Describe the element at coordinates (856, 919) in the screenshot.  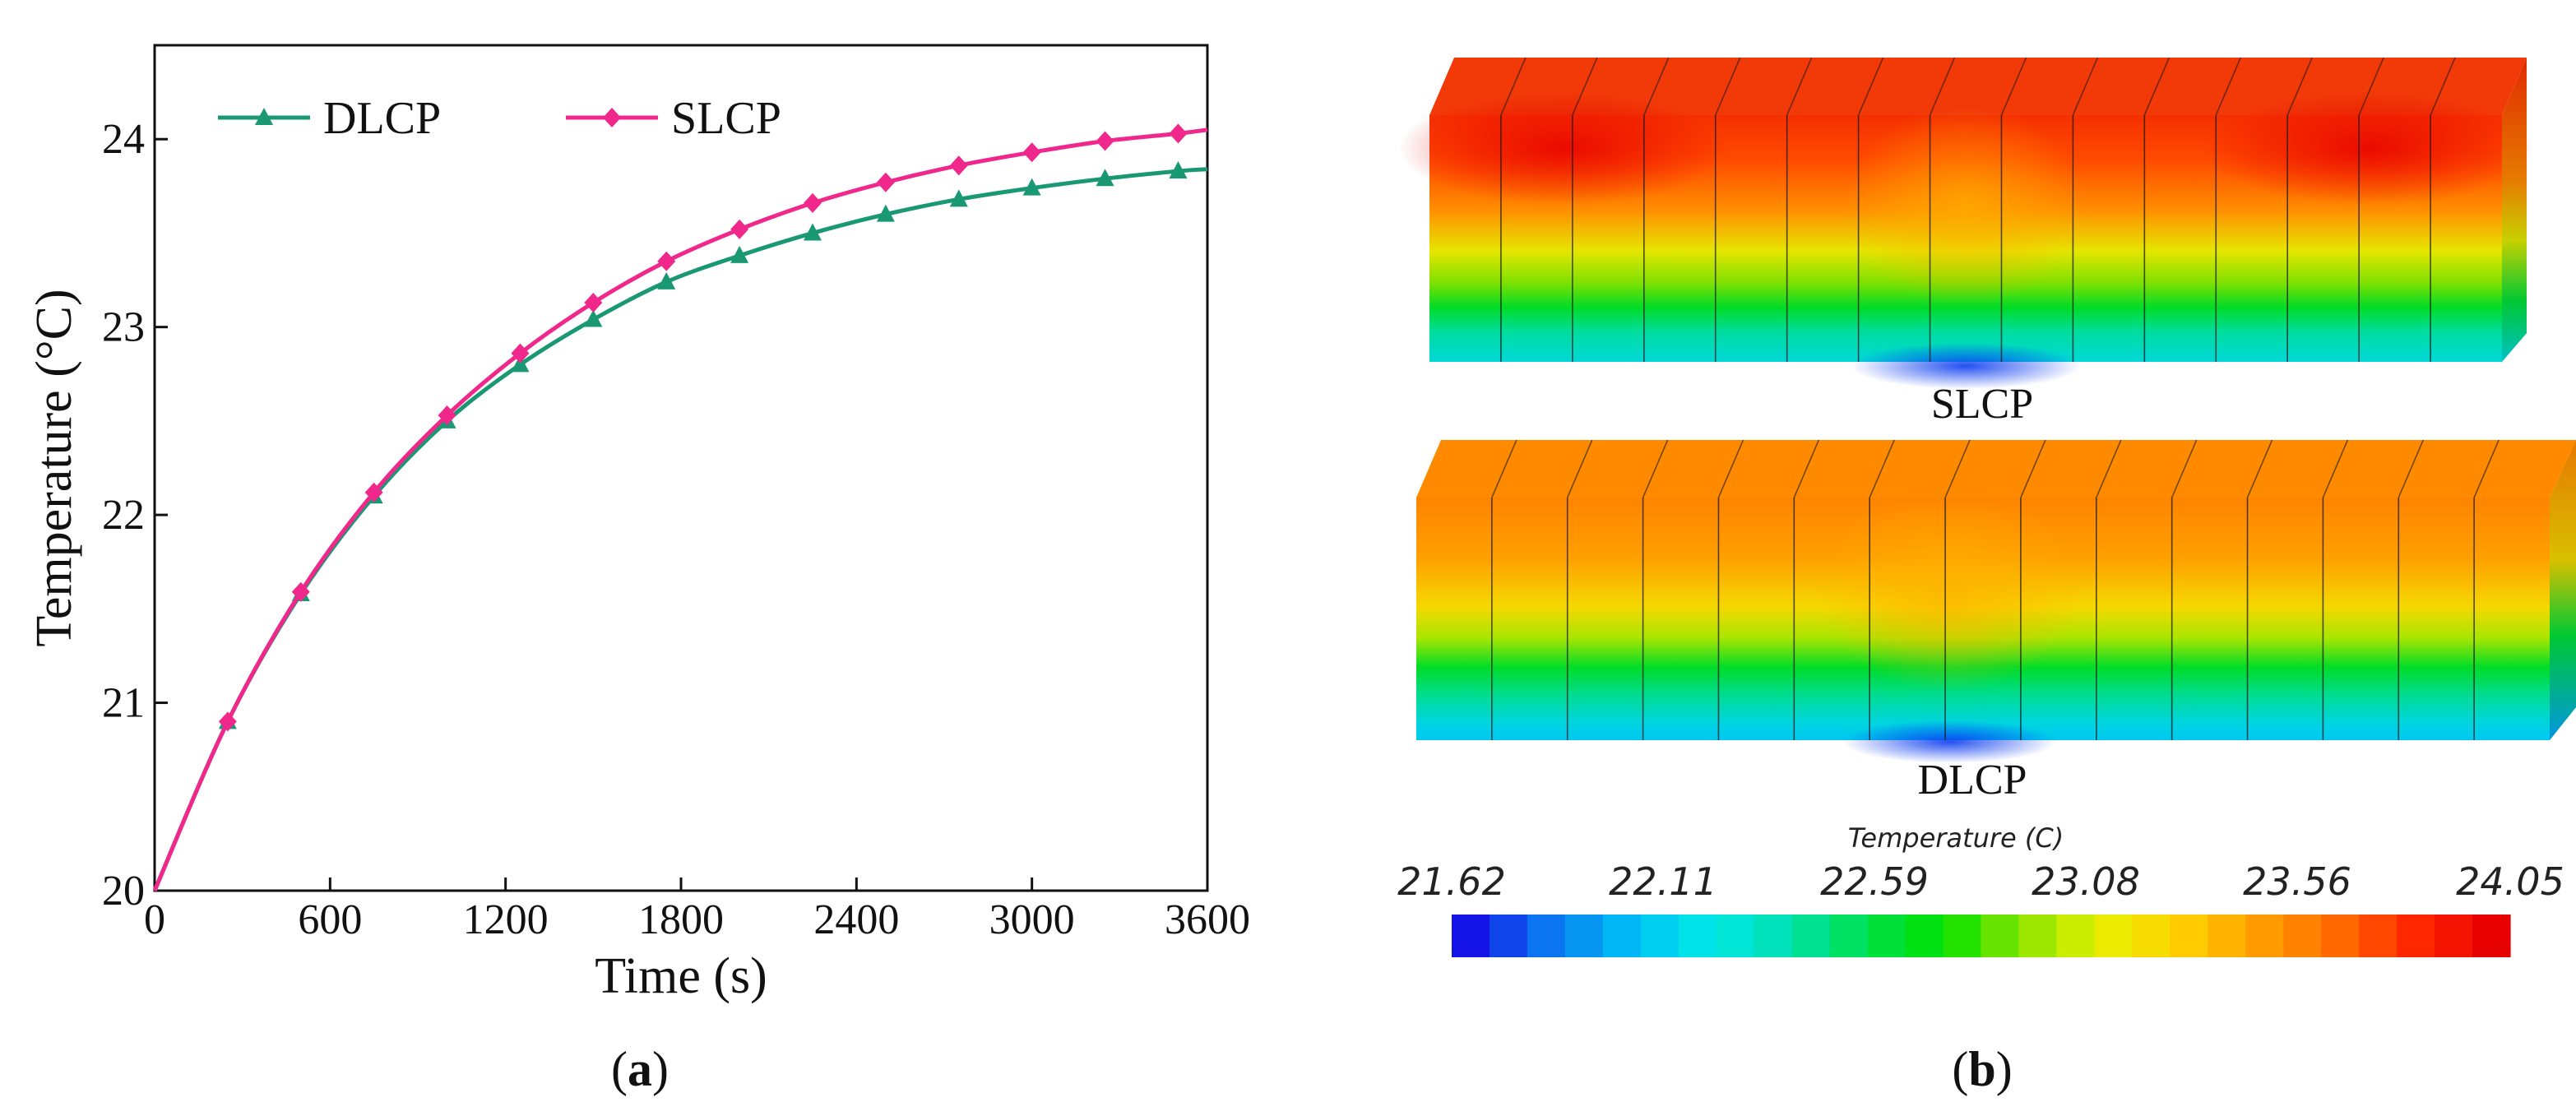
I see `x-tick-label: 2400` at that location.